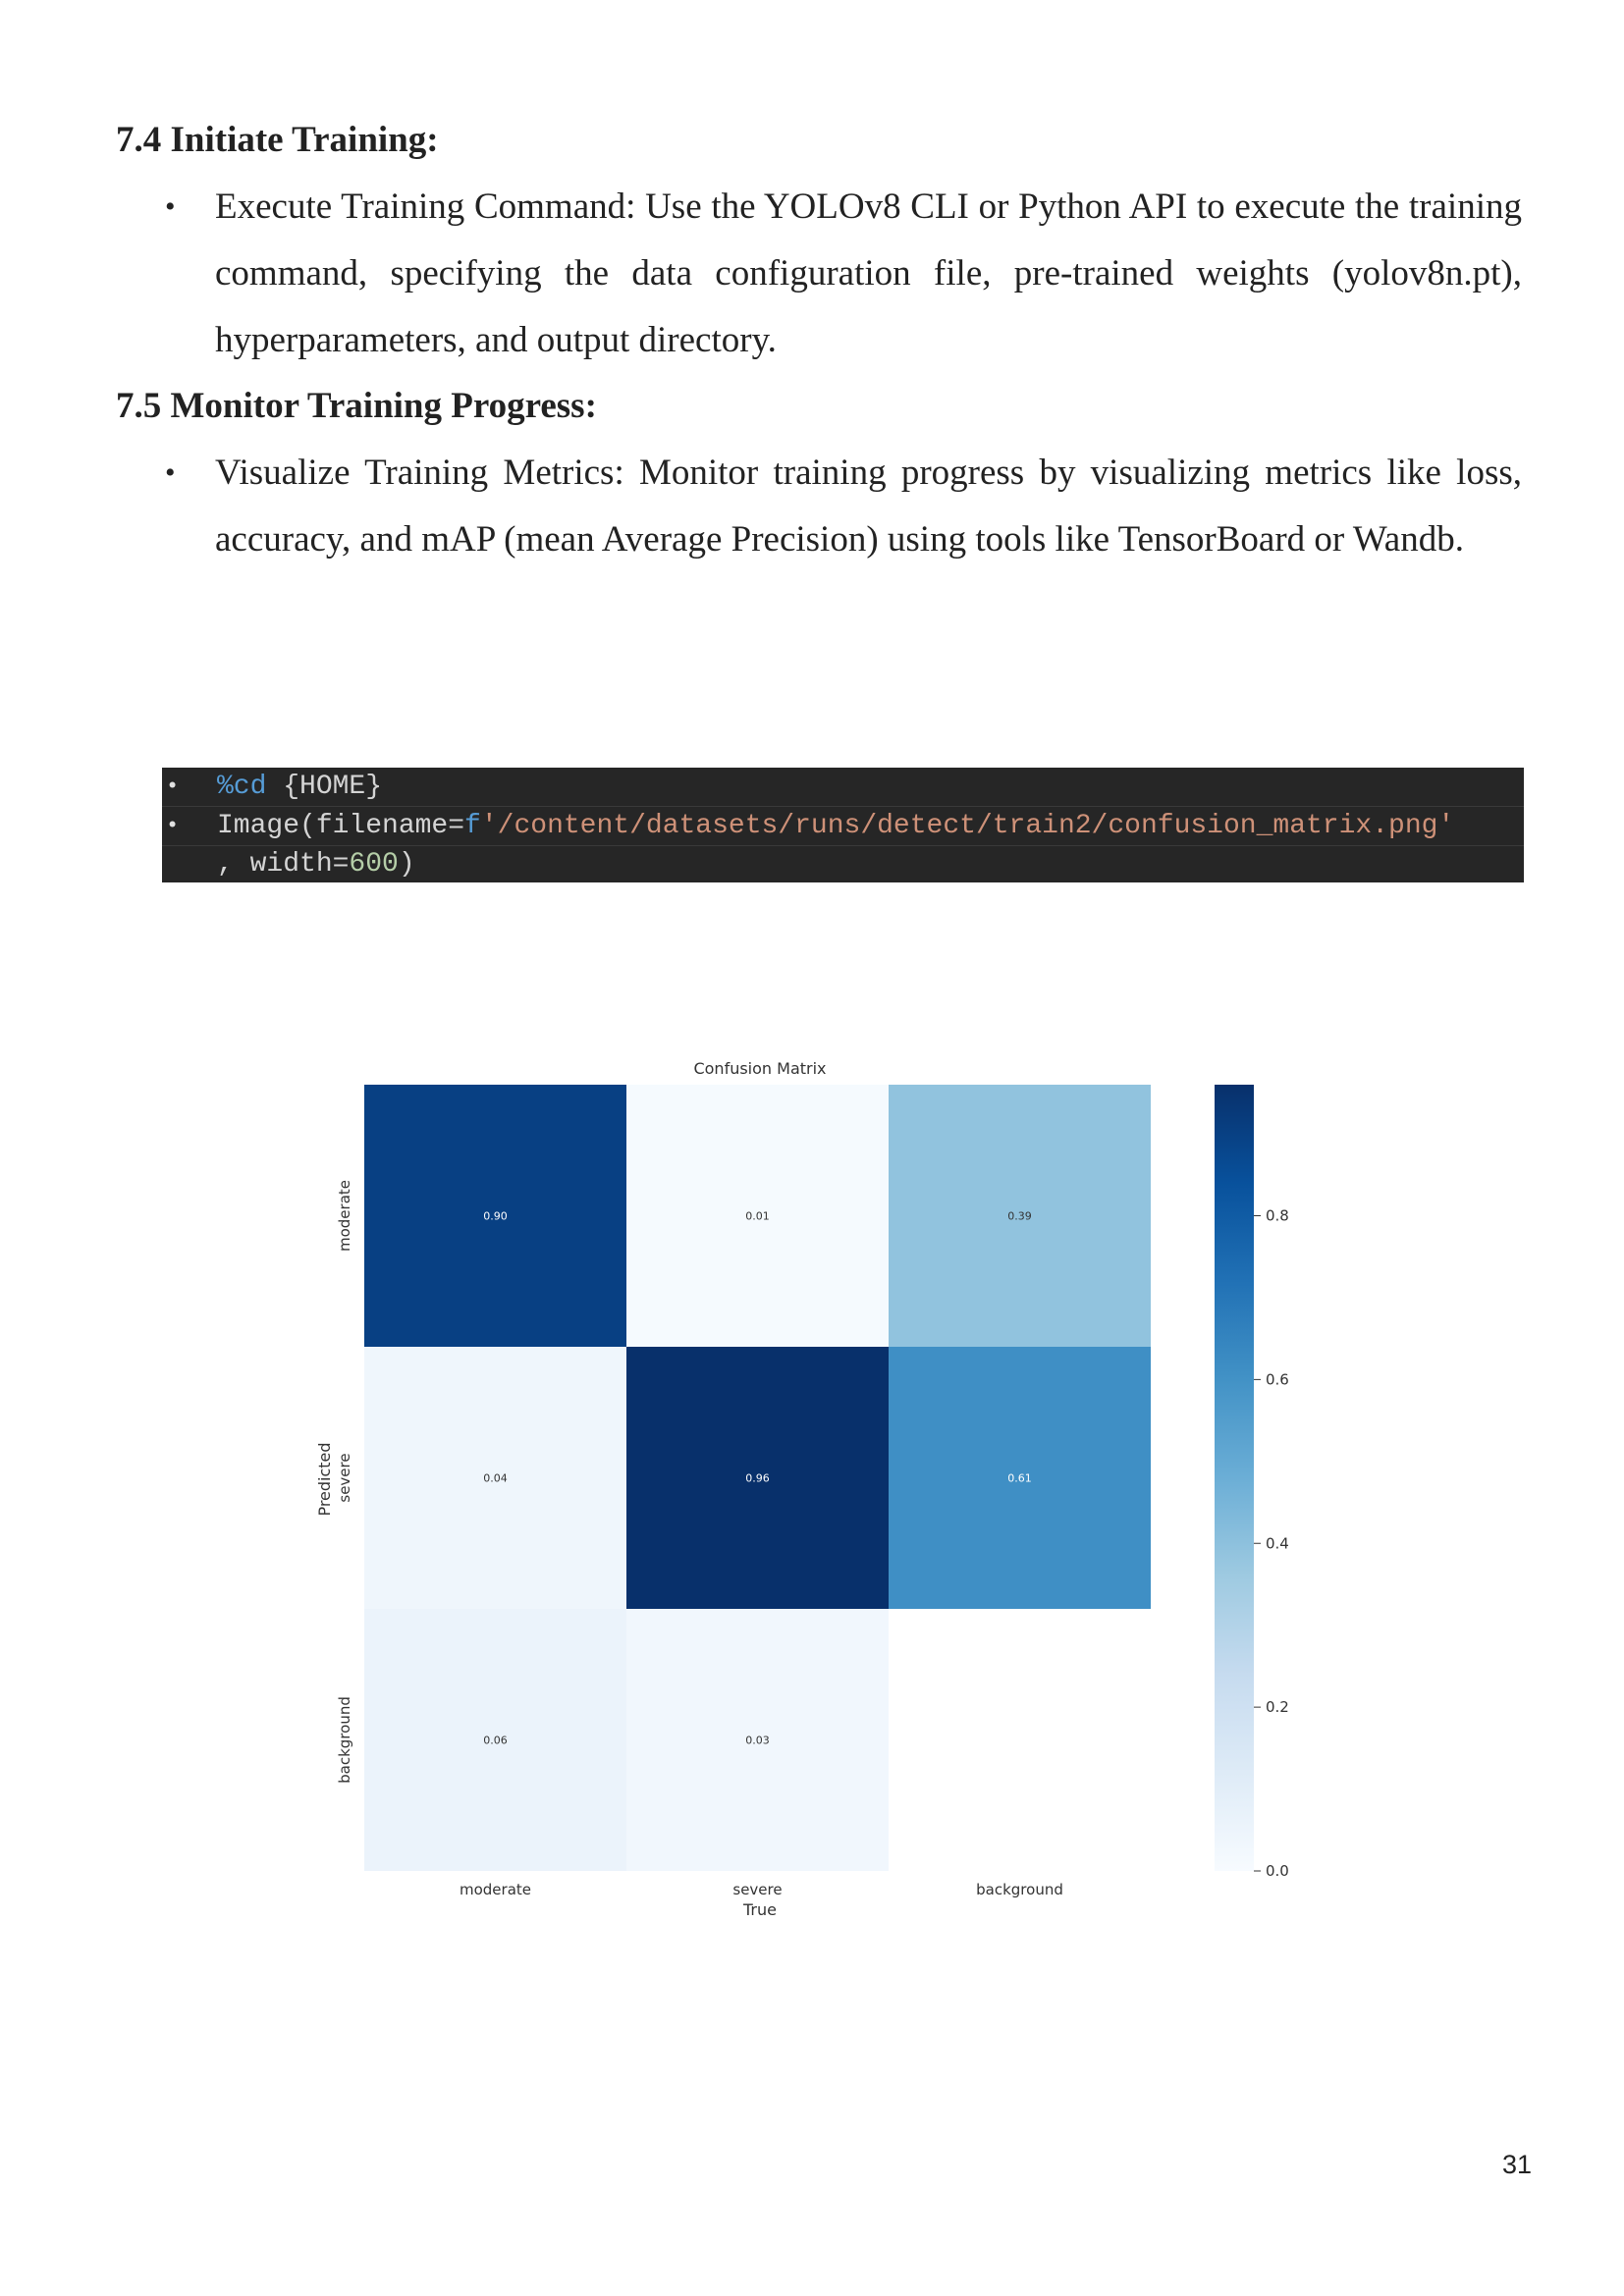  I want to click on cell-value-label: 0.01, so click(757, 1216).